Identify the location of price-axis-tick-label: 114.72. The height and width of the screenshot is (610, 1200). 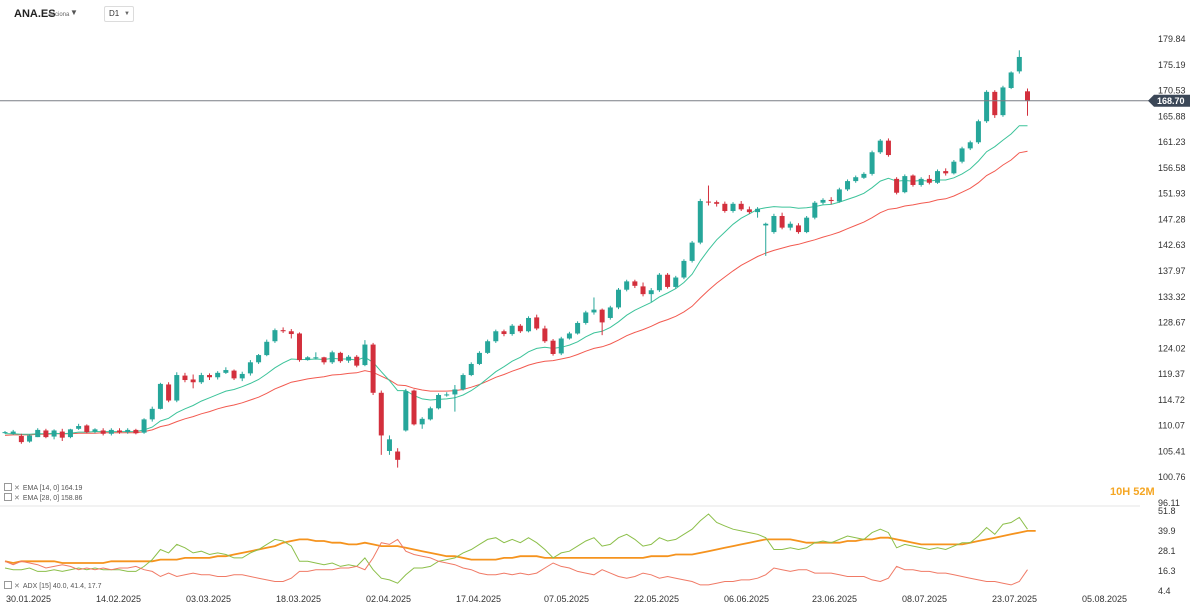
(1171, 400).